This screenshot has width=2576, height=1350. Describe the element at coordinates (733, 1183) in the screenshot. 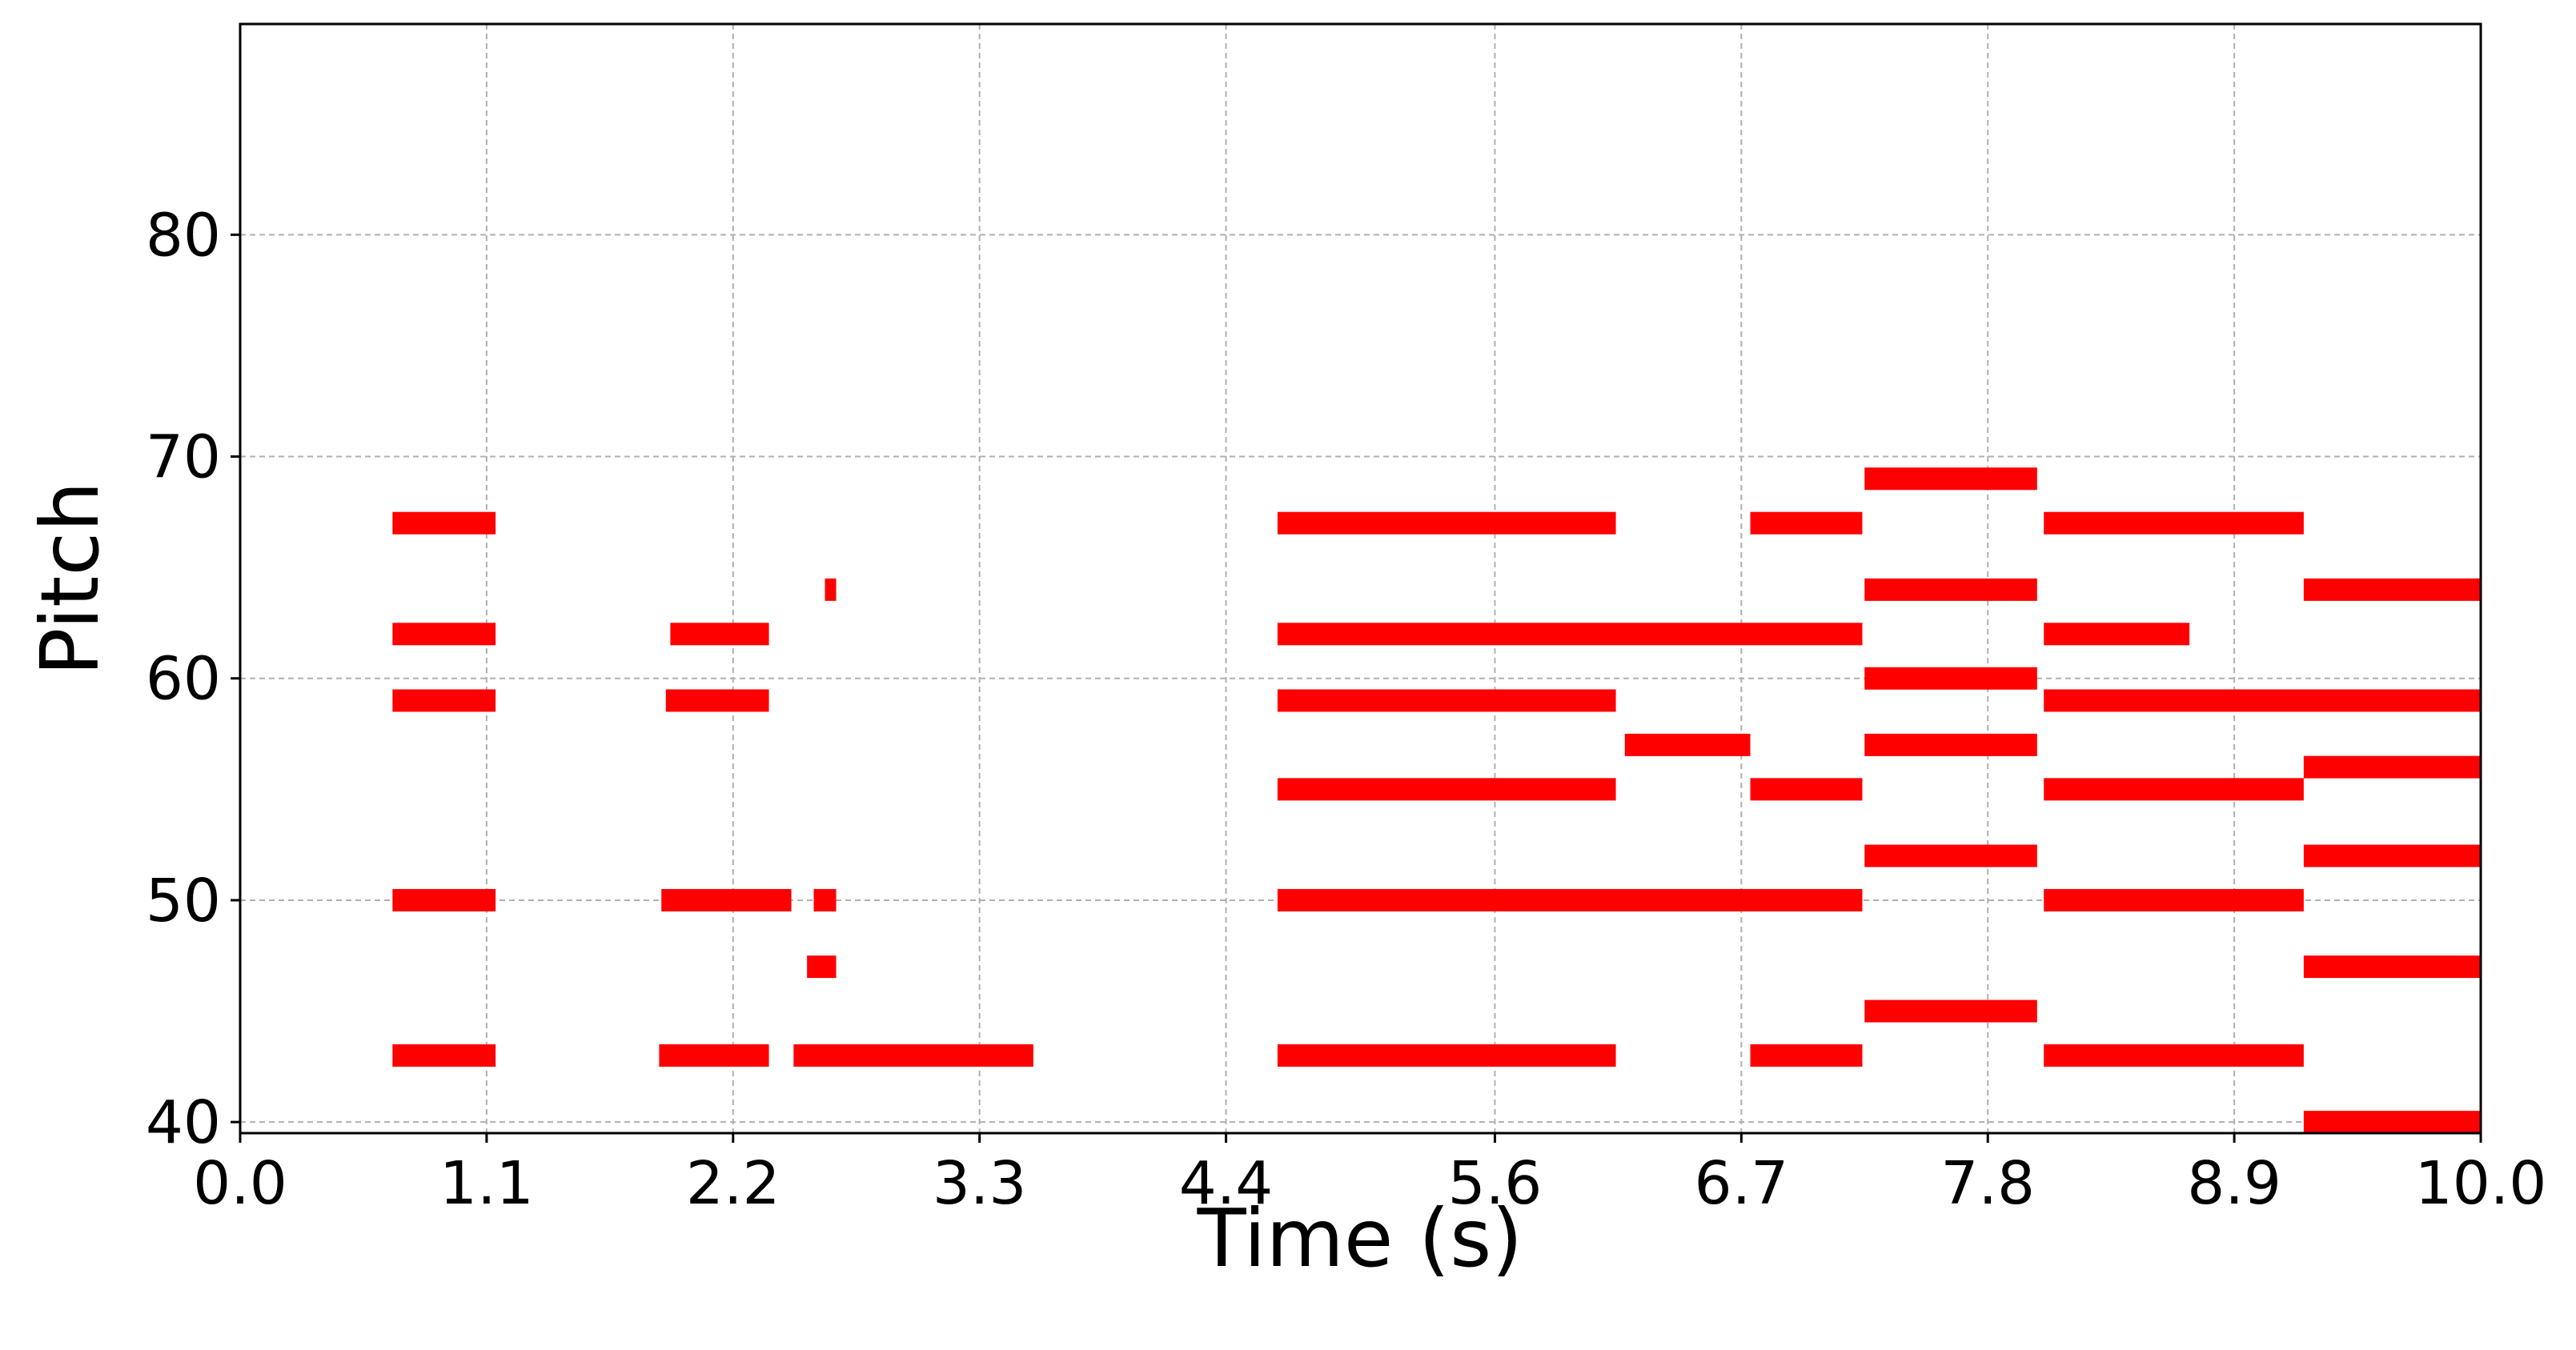

I see `x-tick-label: 2.2` at that location.